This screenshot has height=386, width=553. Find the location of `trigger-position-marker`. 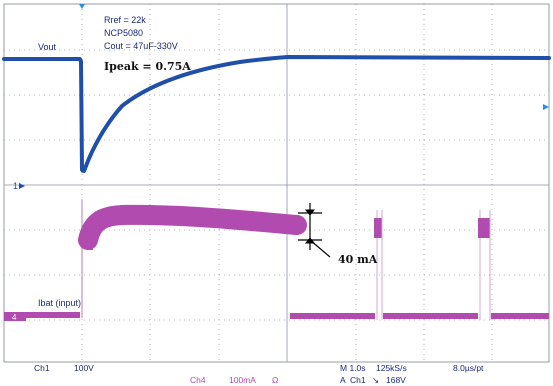

trigger-position-marker is located at coordinates (82, 6).